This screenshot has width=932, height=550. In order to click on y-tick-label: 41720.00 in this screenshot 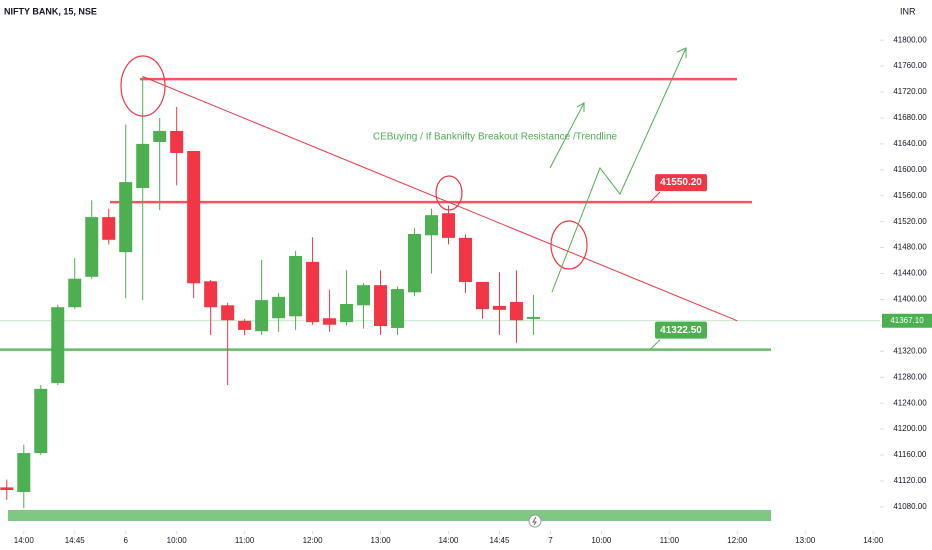, I will do `click(910, 91)`.